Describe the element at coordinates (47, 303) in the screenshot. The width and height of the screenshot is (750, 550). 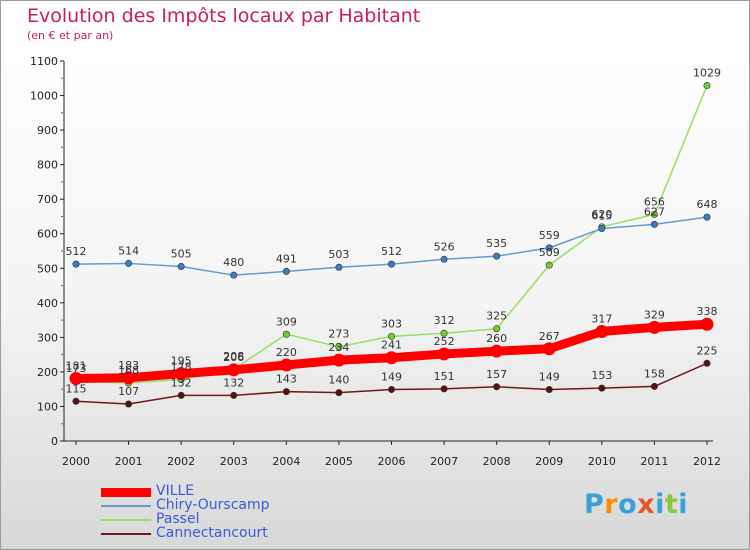
I see `y-tick-label: 400` at that location.